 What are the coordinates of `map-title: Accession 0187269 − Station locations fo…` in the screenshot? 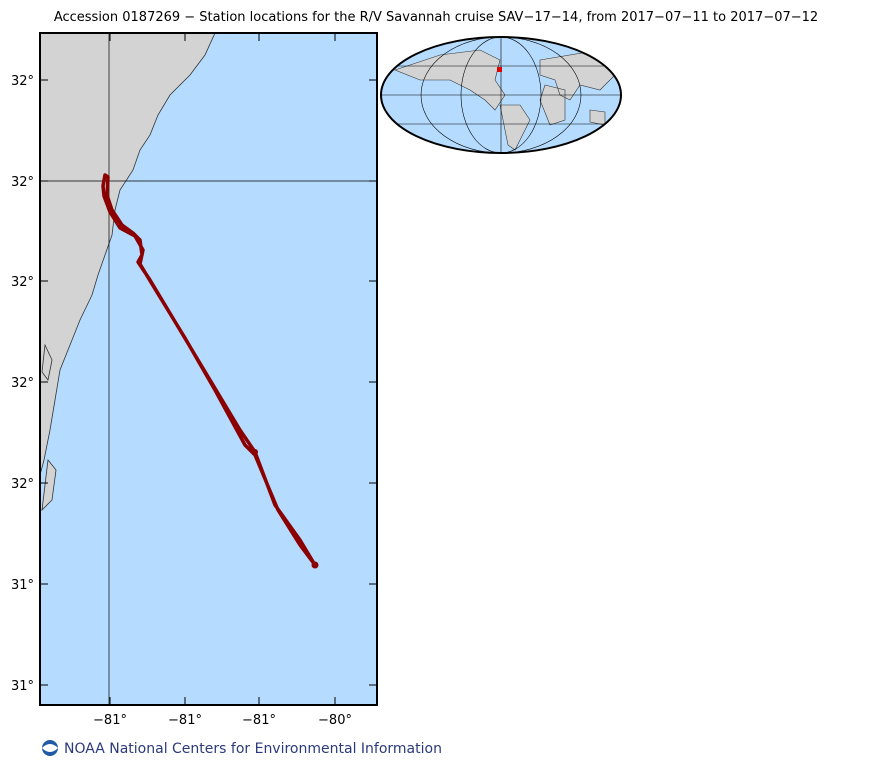 It's located at (436, 17).